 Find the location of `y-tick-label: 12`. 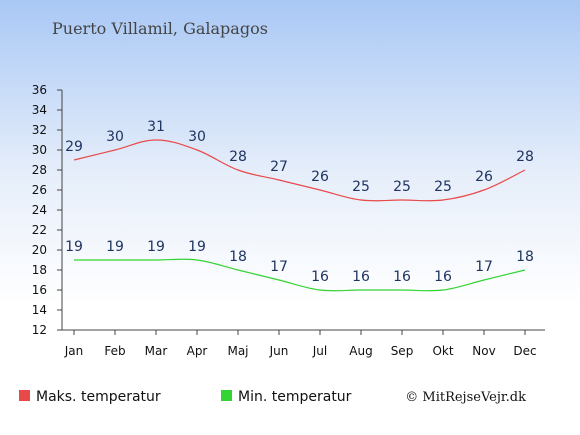

y-tick-label: 12 is located at coordinates (39, 330).